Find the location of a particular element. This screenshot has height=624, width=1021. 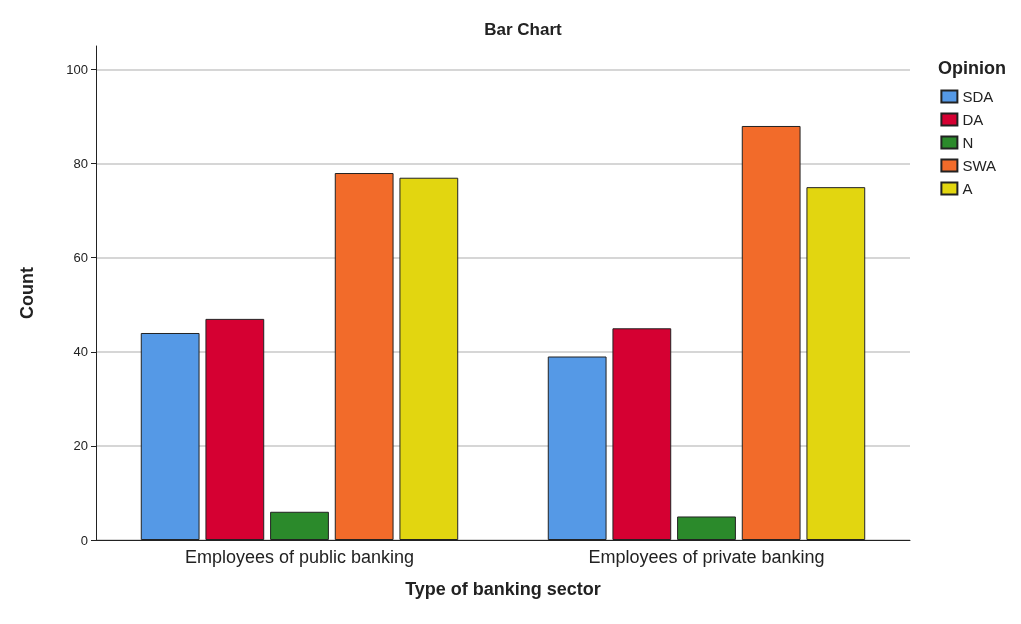

legend-title: Opinion is located at coordinates (972, 68).